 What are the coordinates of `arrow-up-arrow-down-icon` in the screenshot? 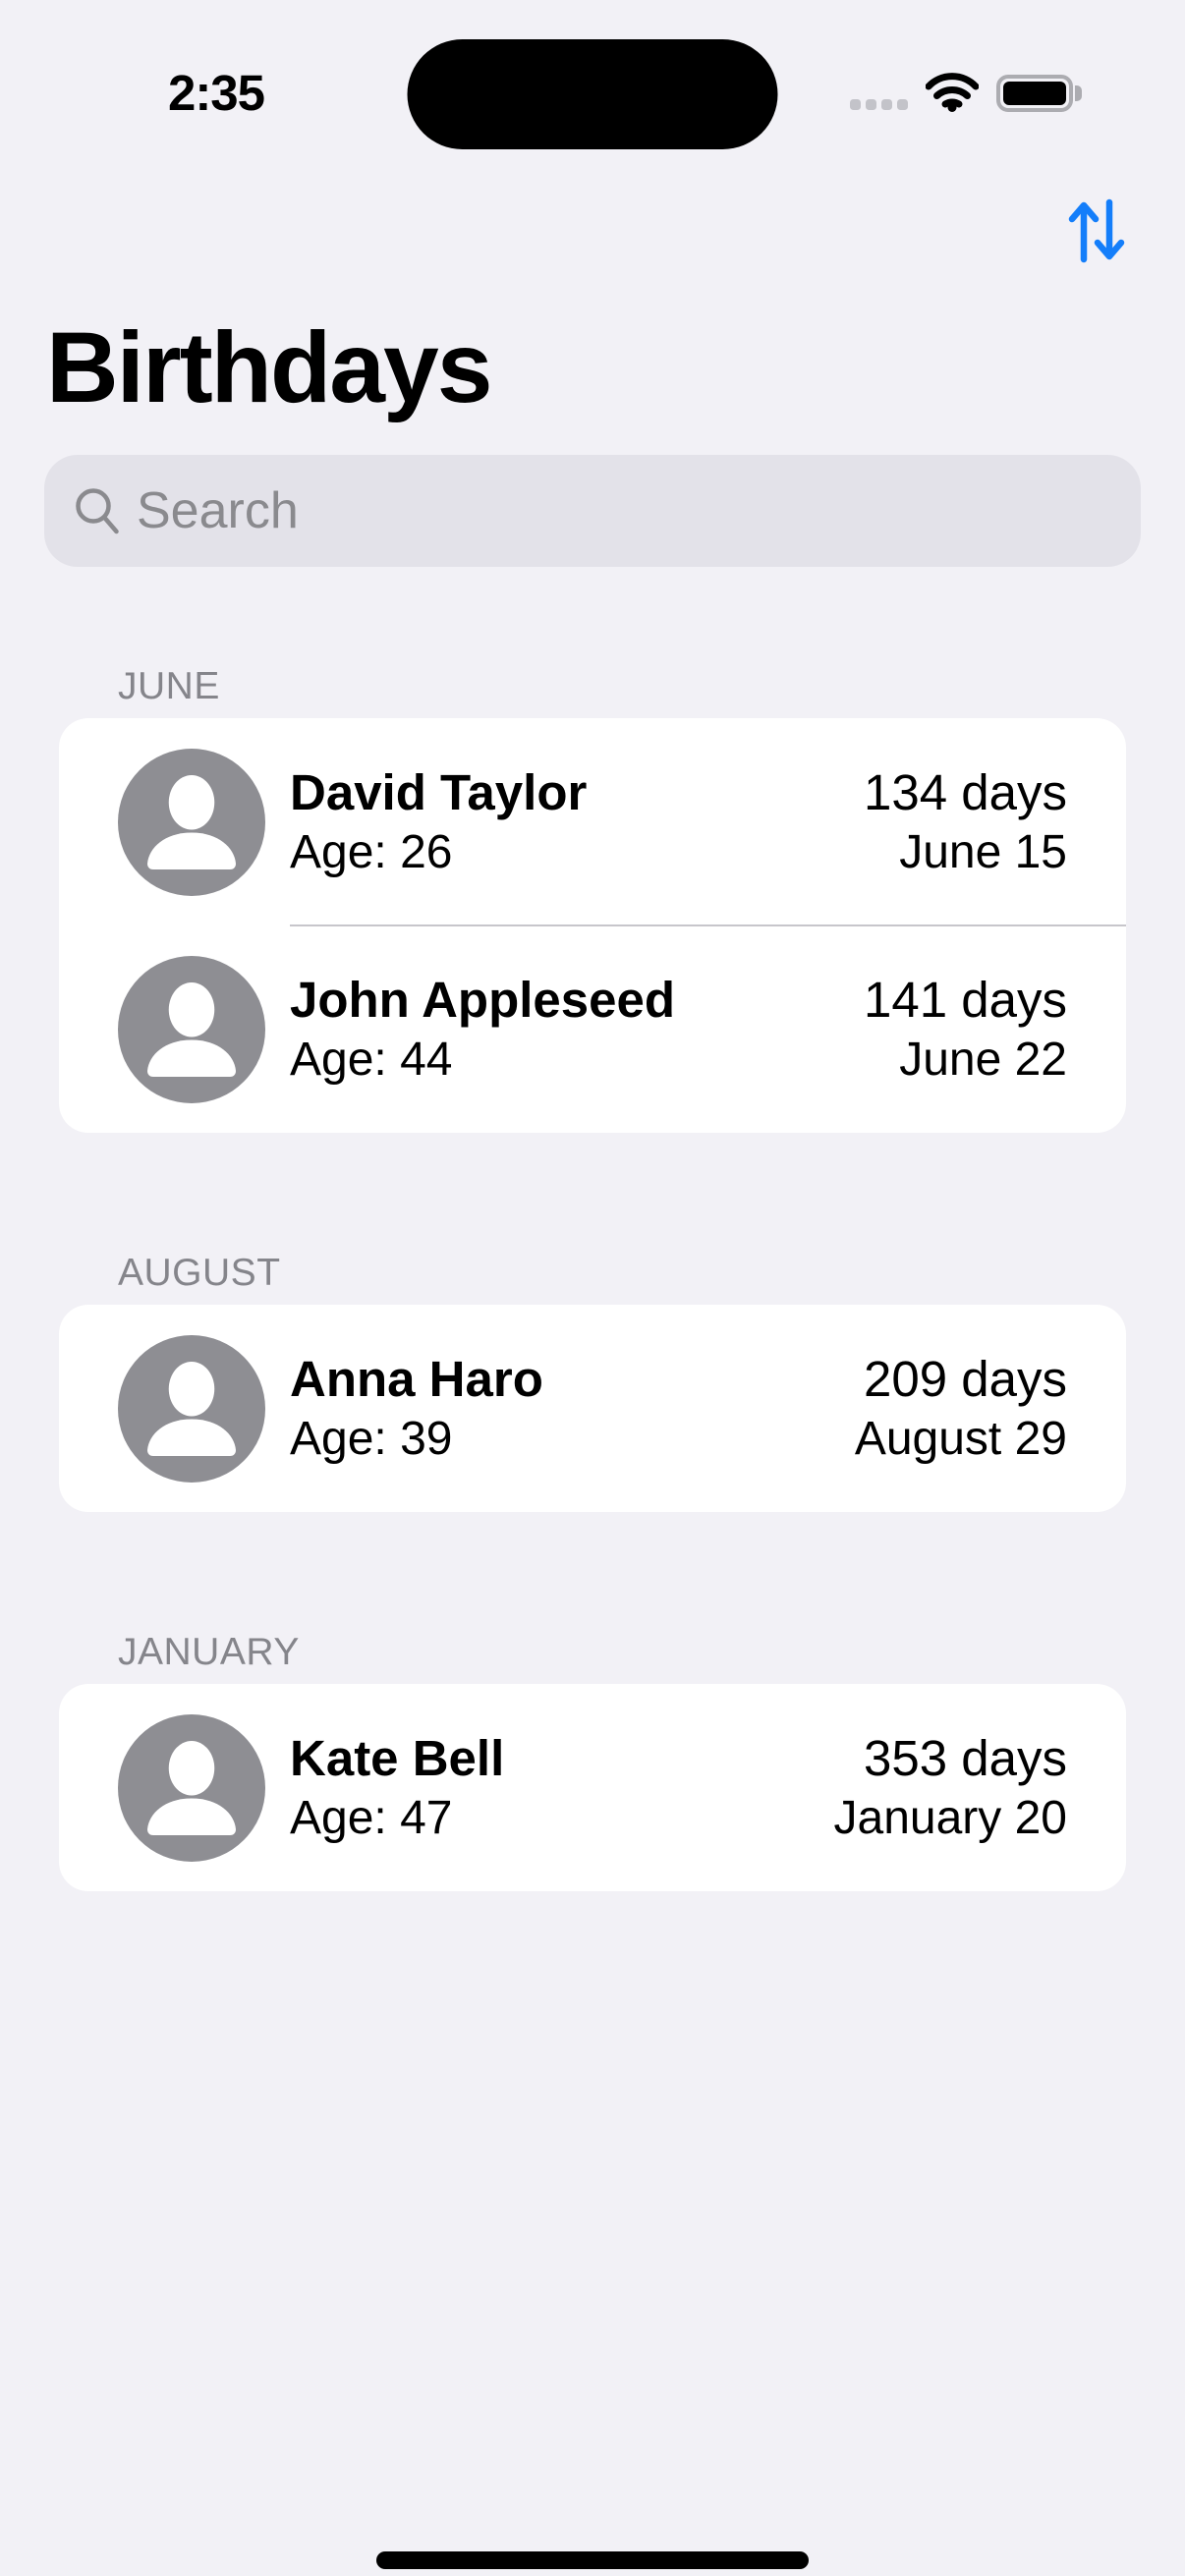 It's located at (1096, 233).